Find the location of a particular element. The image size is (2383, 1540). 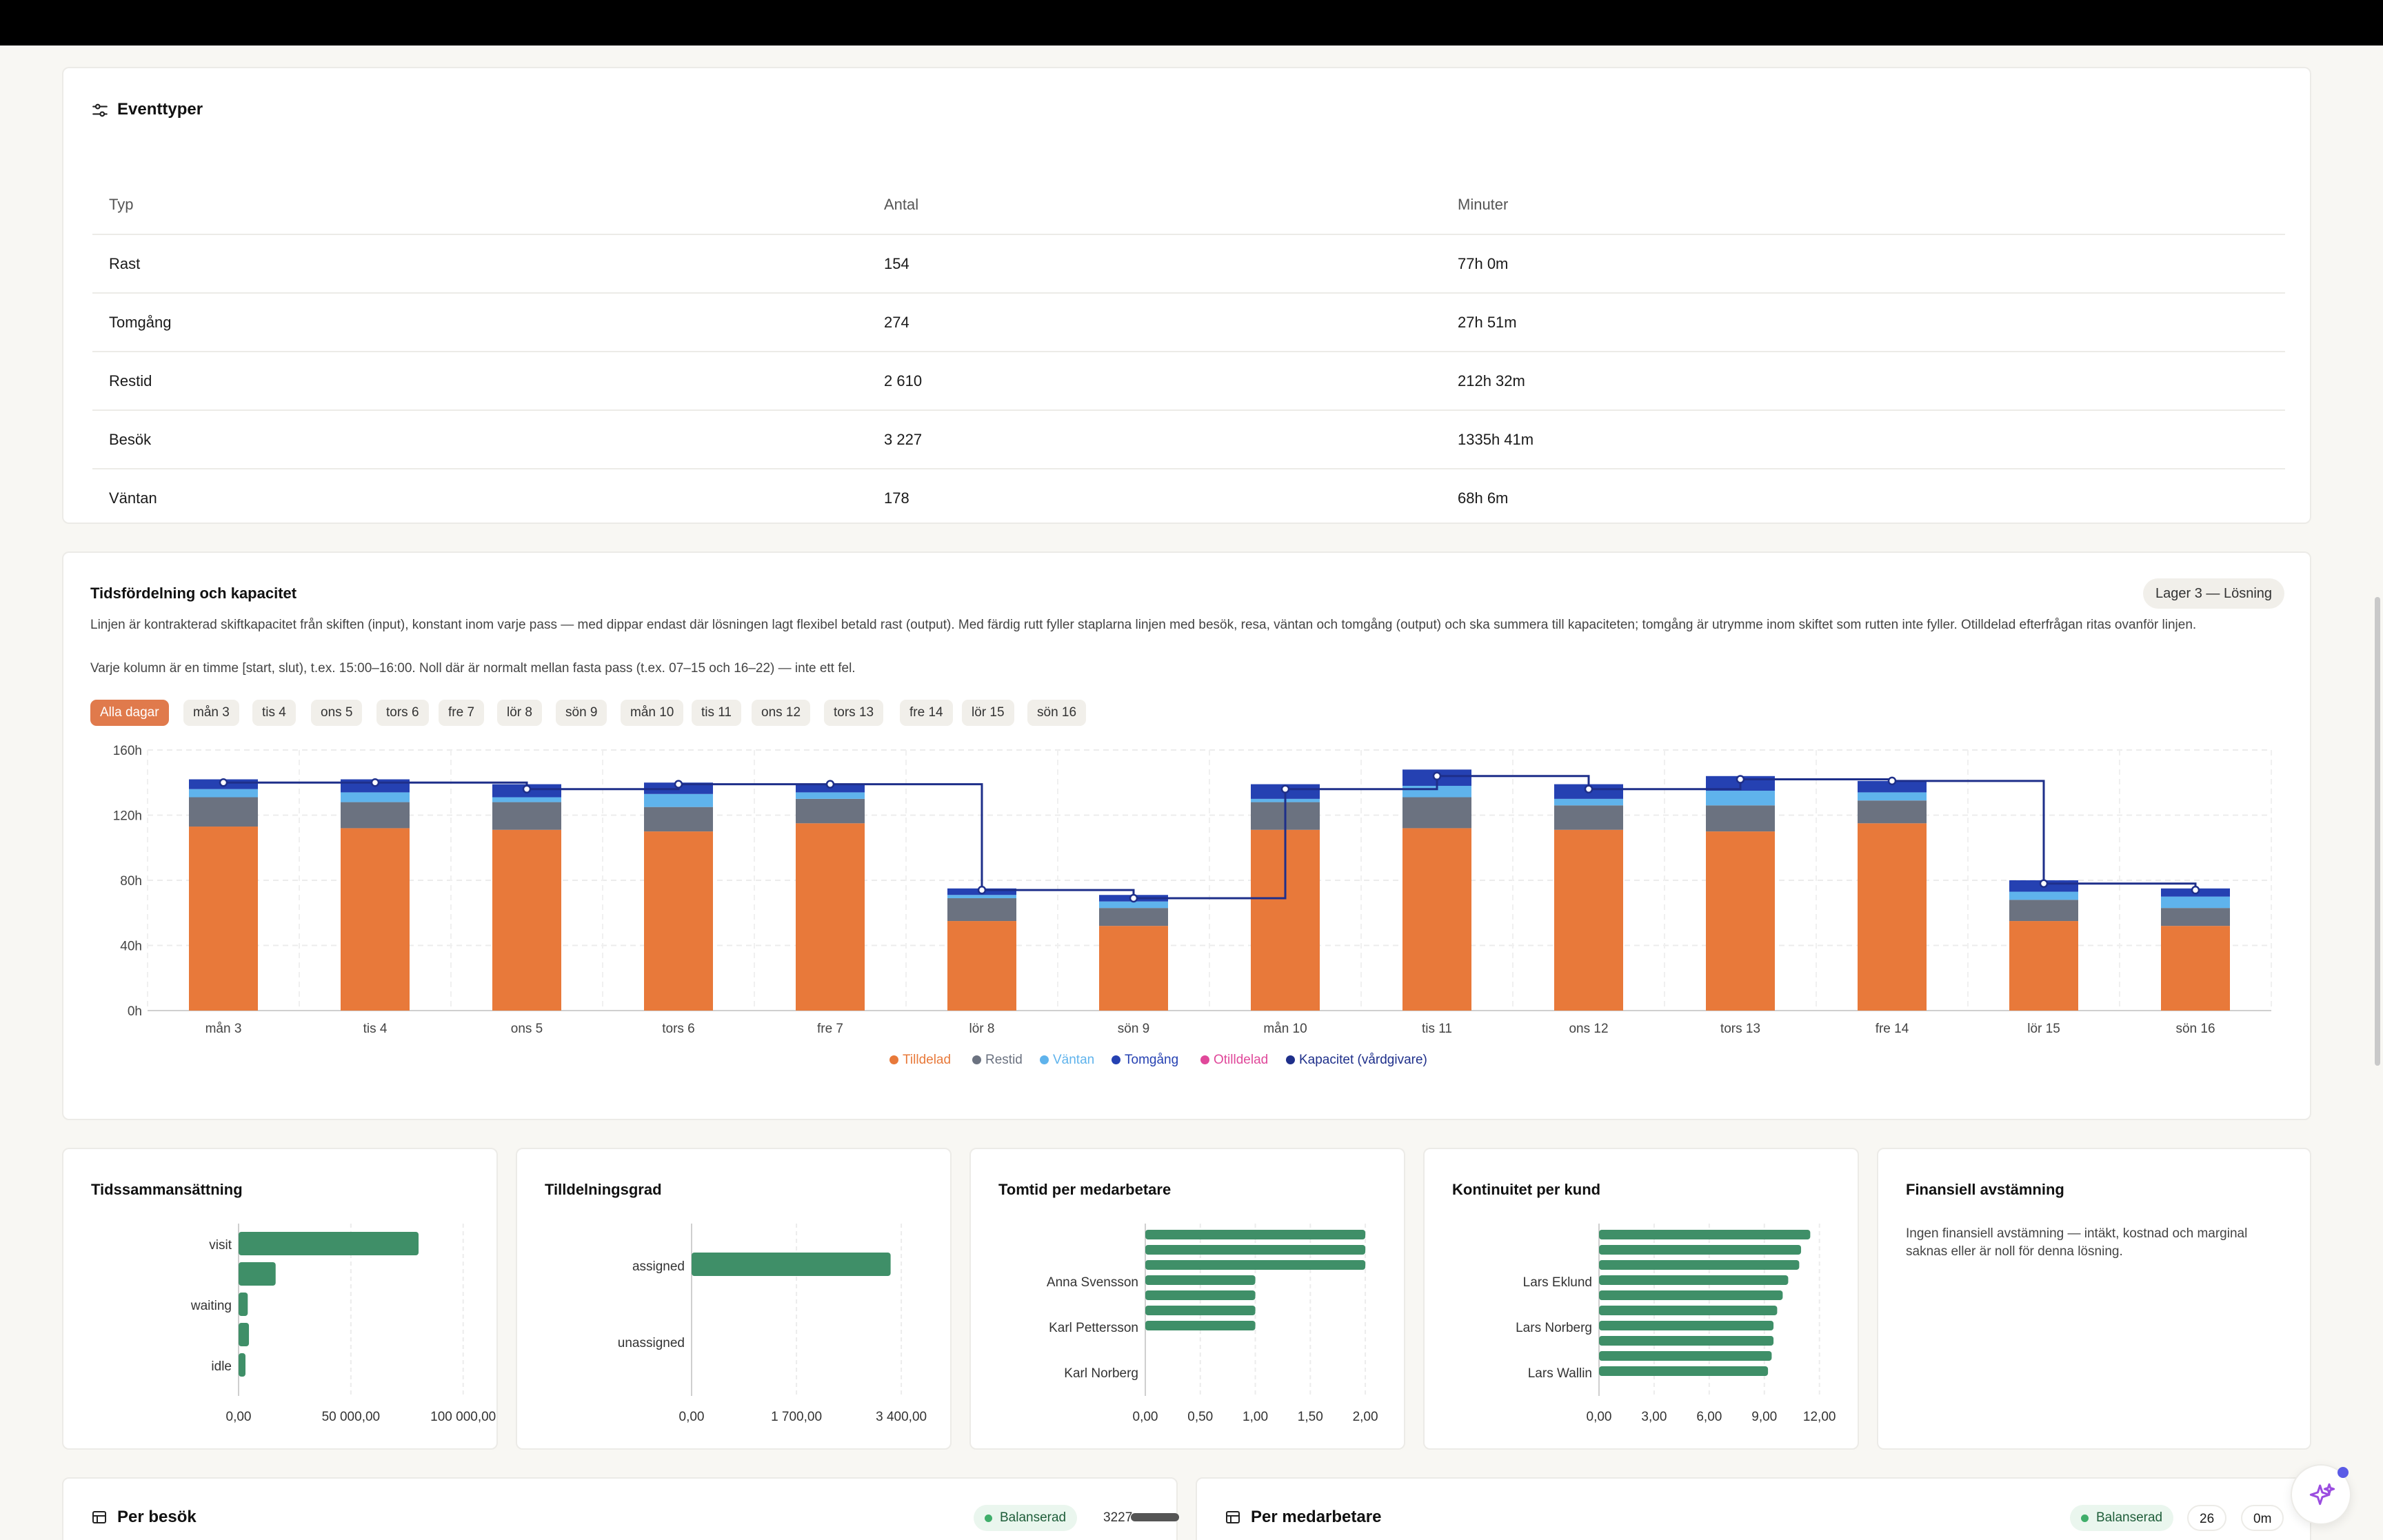

legend-item: Kapacitet (vårdgivare) is located at coordinates (1356, 1061).